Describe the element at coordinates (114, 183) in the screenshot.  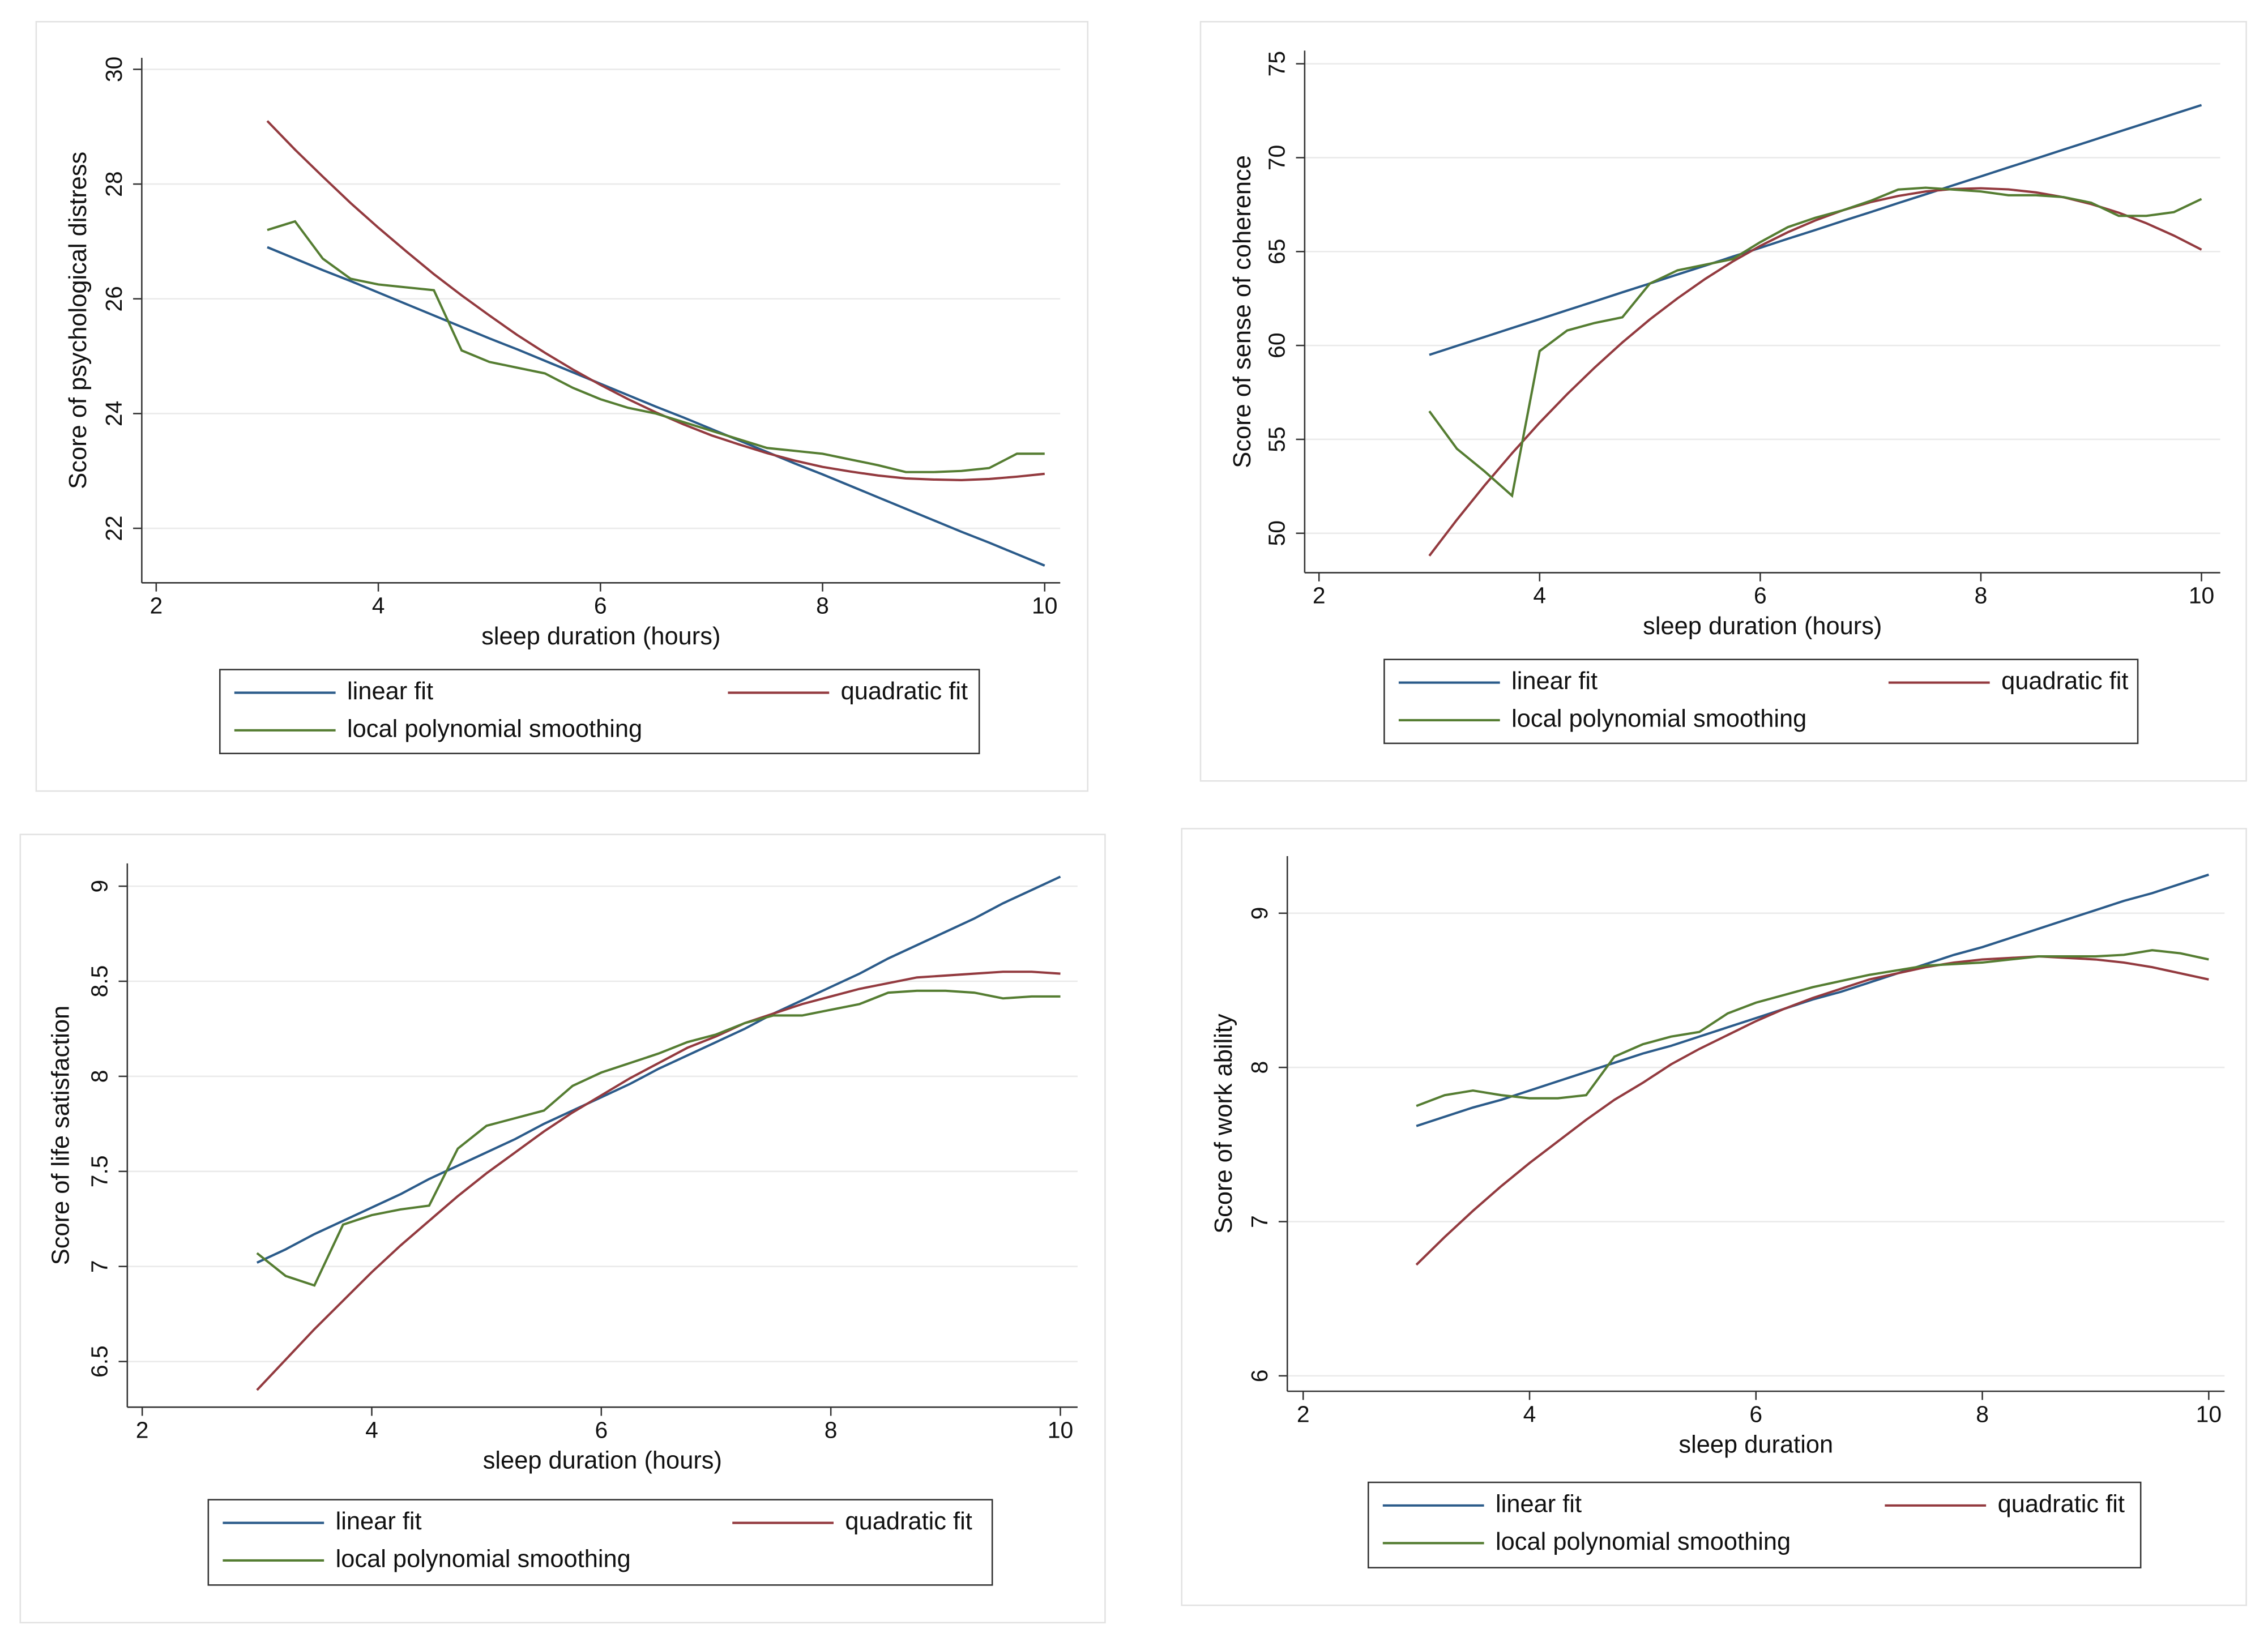
I see `y-tick-label: 28` at that location.